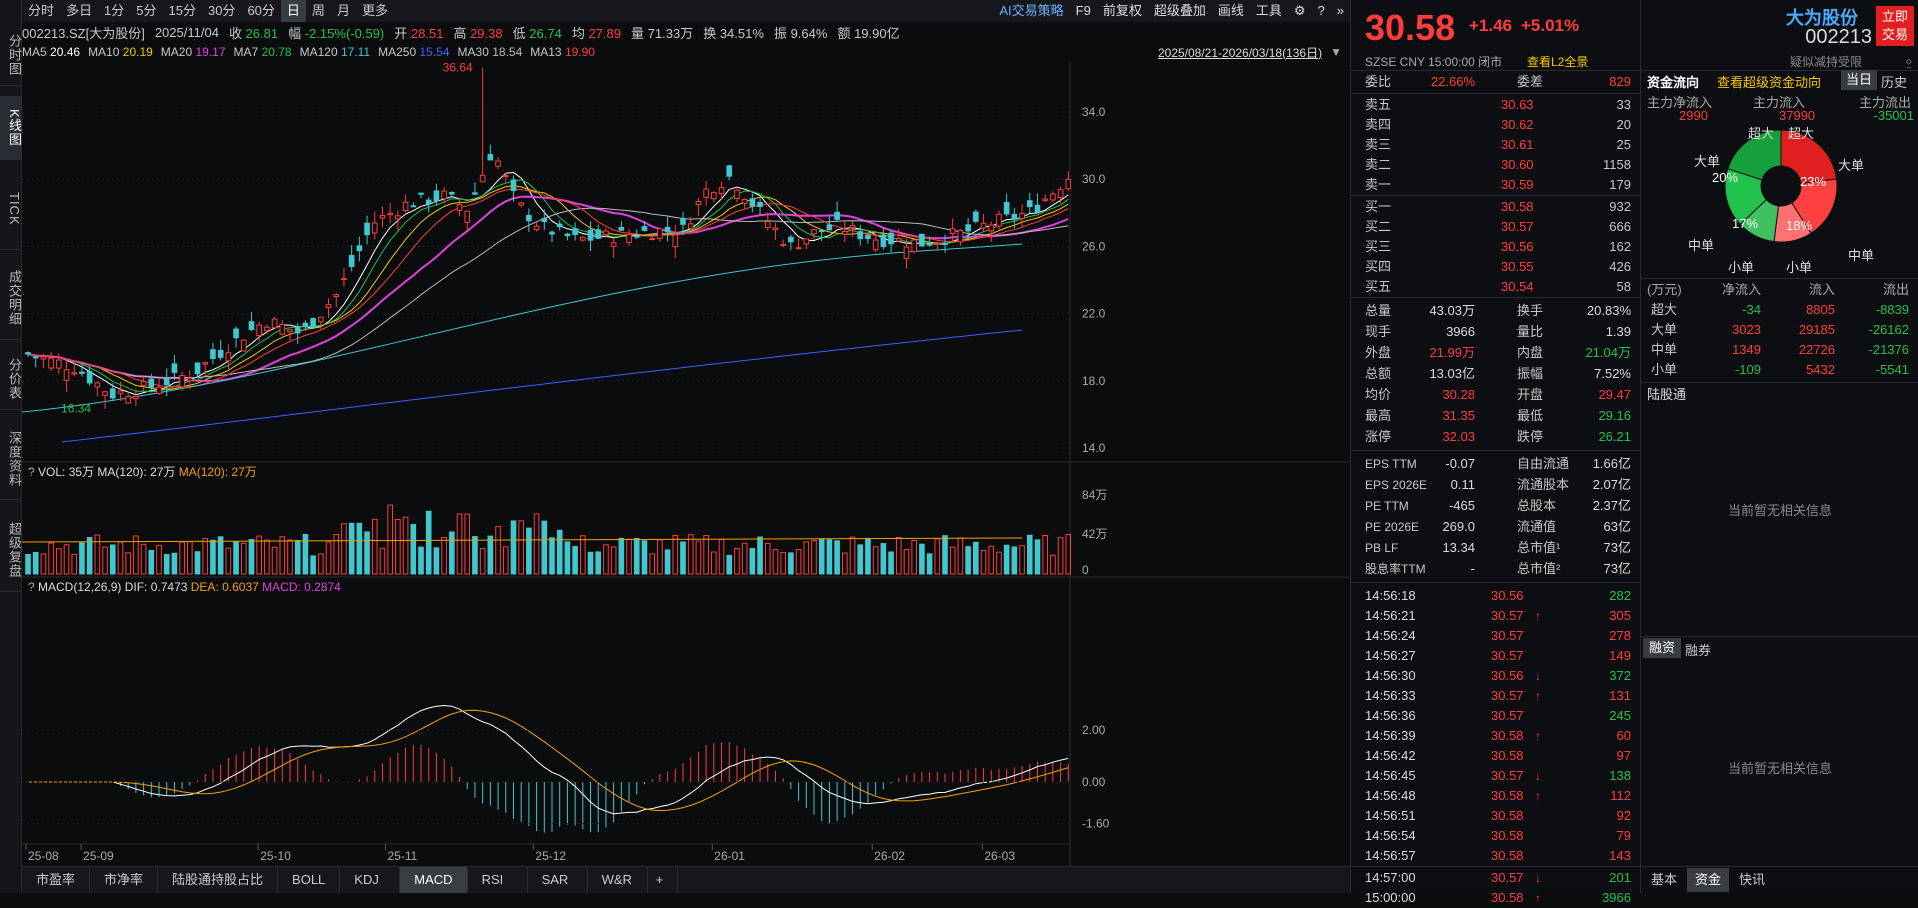  I want to click on indicator-tab: 市盈率, so click(56, 880).